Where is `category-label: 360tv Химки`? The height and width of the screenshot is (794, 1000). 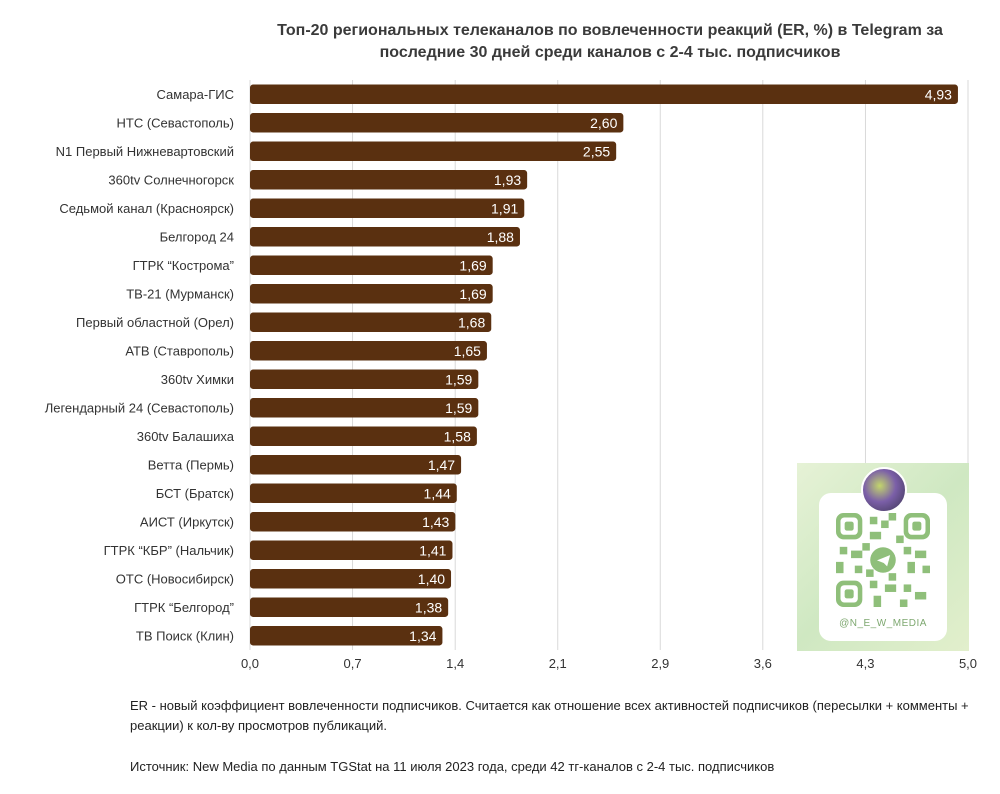 category-label: 360tv Химки is located at coordinates (197, 379).